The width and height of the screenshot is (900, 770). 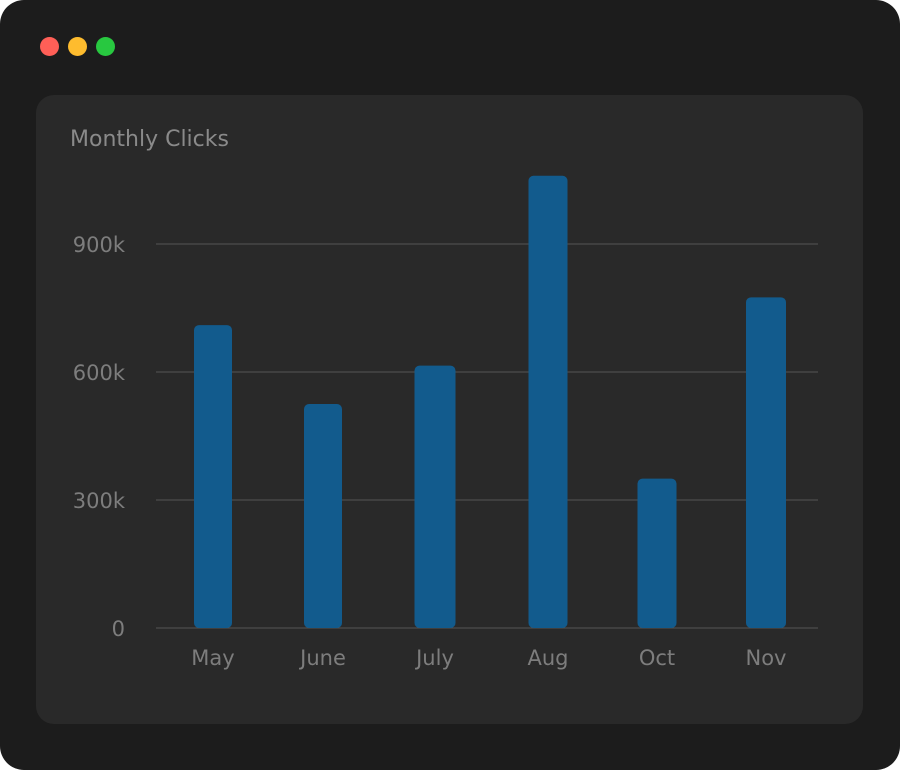 I want to click on chart-title: Monthly Clicks, so click(x=149, y=139).